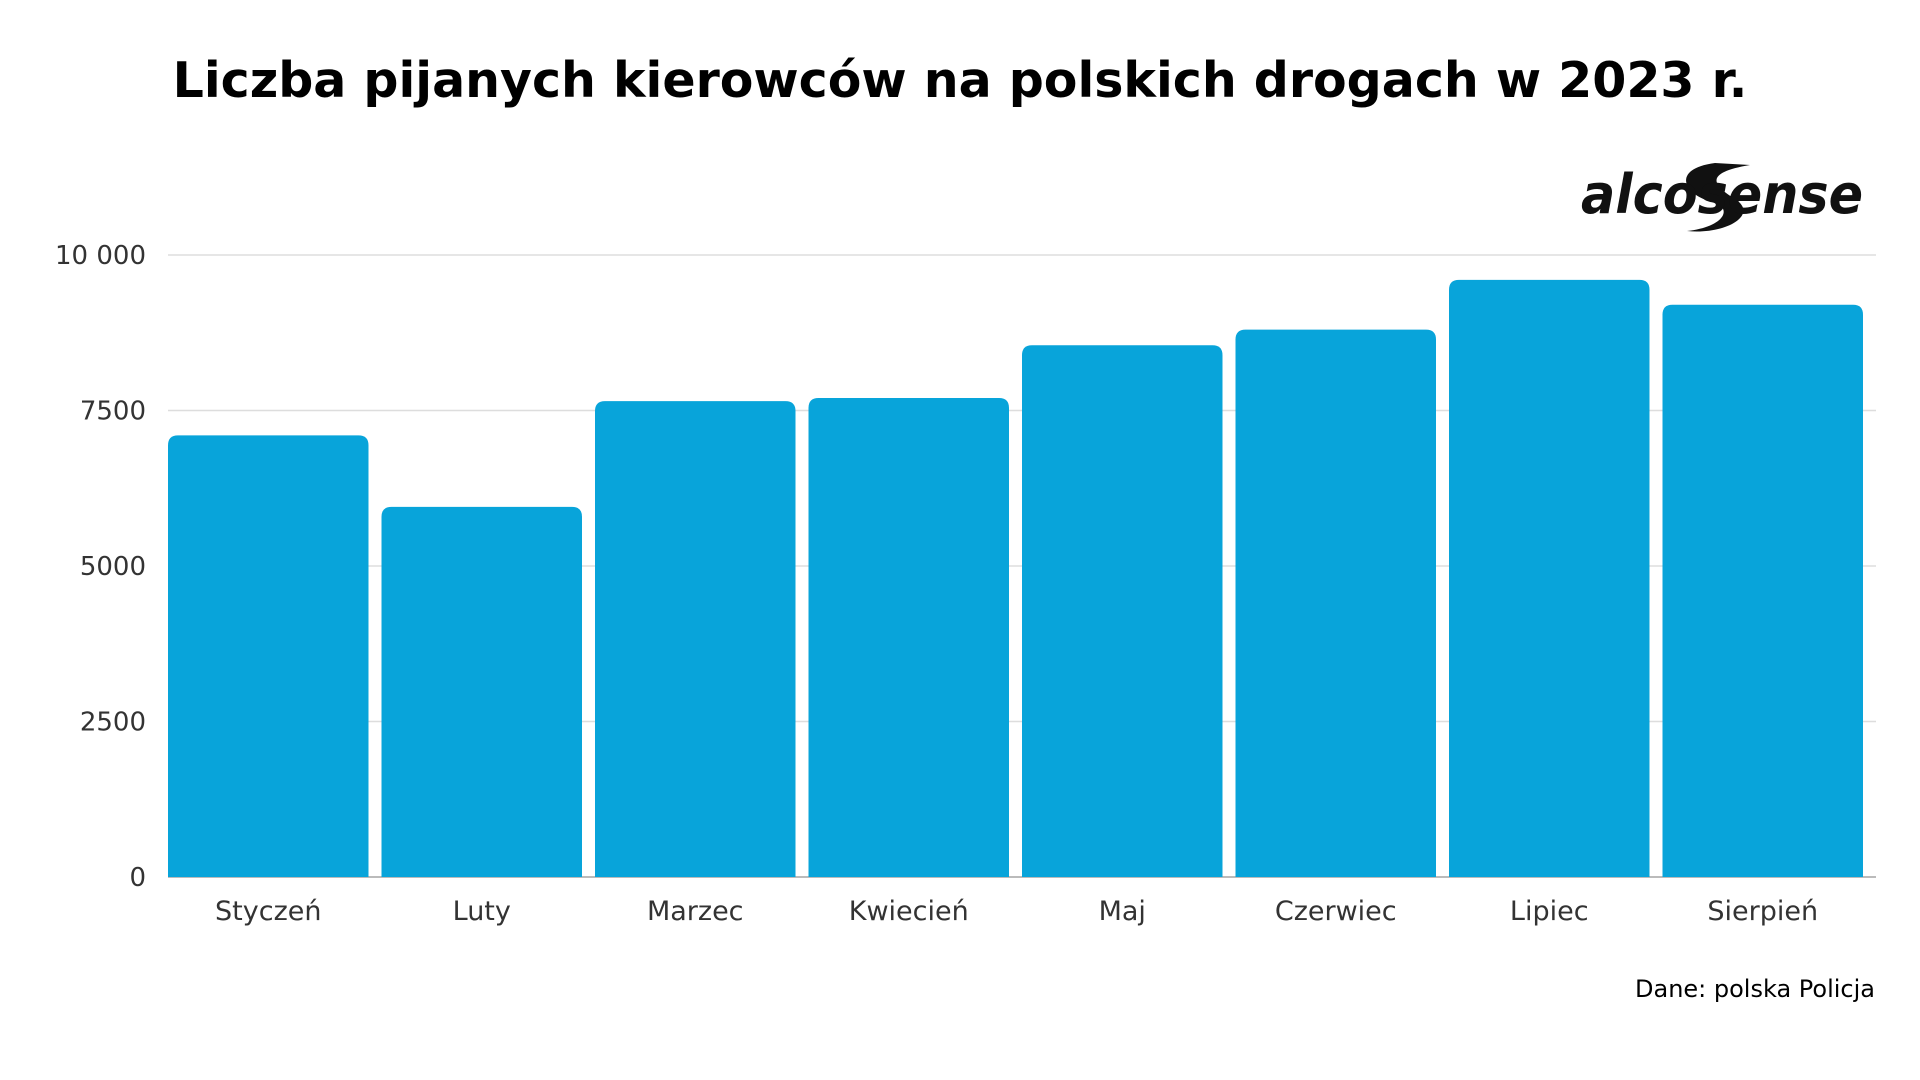 Image resolution: width=1920 pixels, height=1080 pixels. I want to click on y-tick-label: 10 000, so click(100, 256).